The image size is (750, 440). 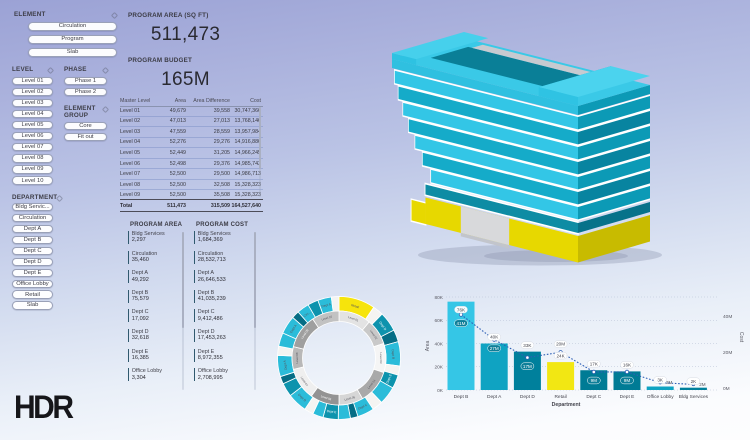 What do you see at coordinates (138, 377) in the screenshot?
I see `card-item-value: 3,304` at bounding box center [138, 377].